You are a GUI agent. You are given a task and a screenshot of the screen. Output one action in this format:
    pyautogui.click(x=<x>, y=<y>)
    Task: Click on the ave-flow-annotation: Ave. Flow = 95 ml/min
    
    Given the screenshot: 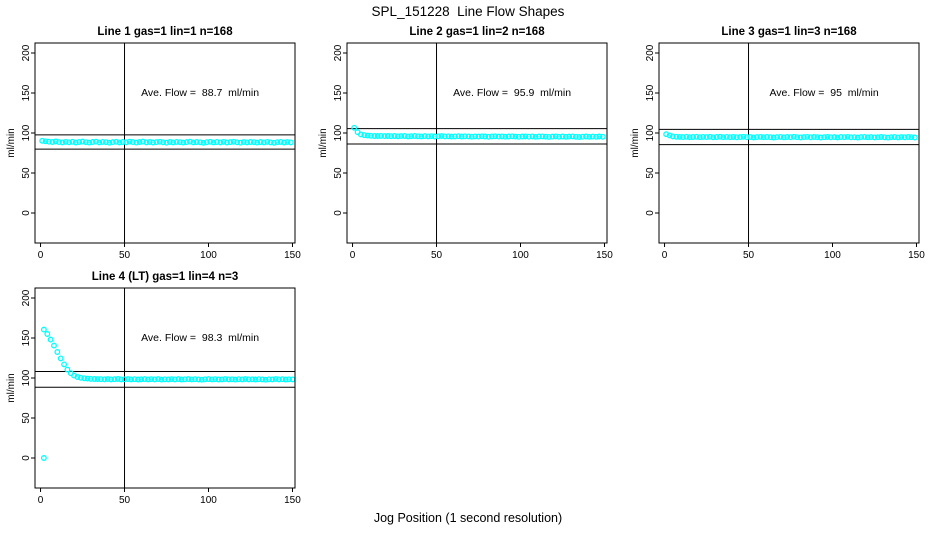 What is the action you would take?
    pyautogui.click(x=823, y=93)
    